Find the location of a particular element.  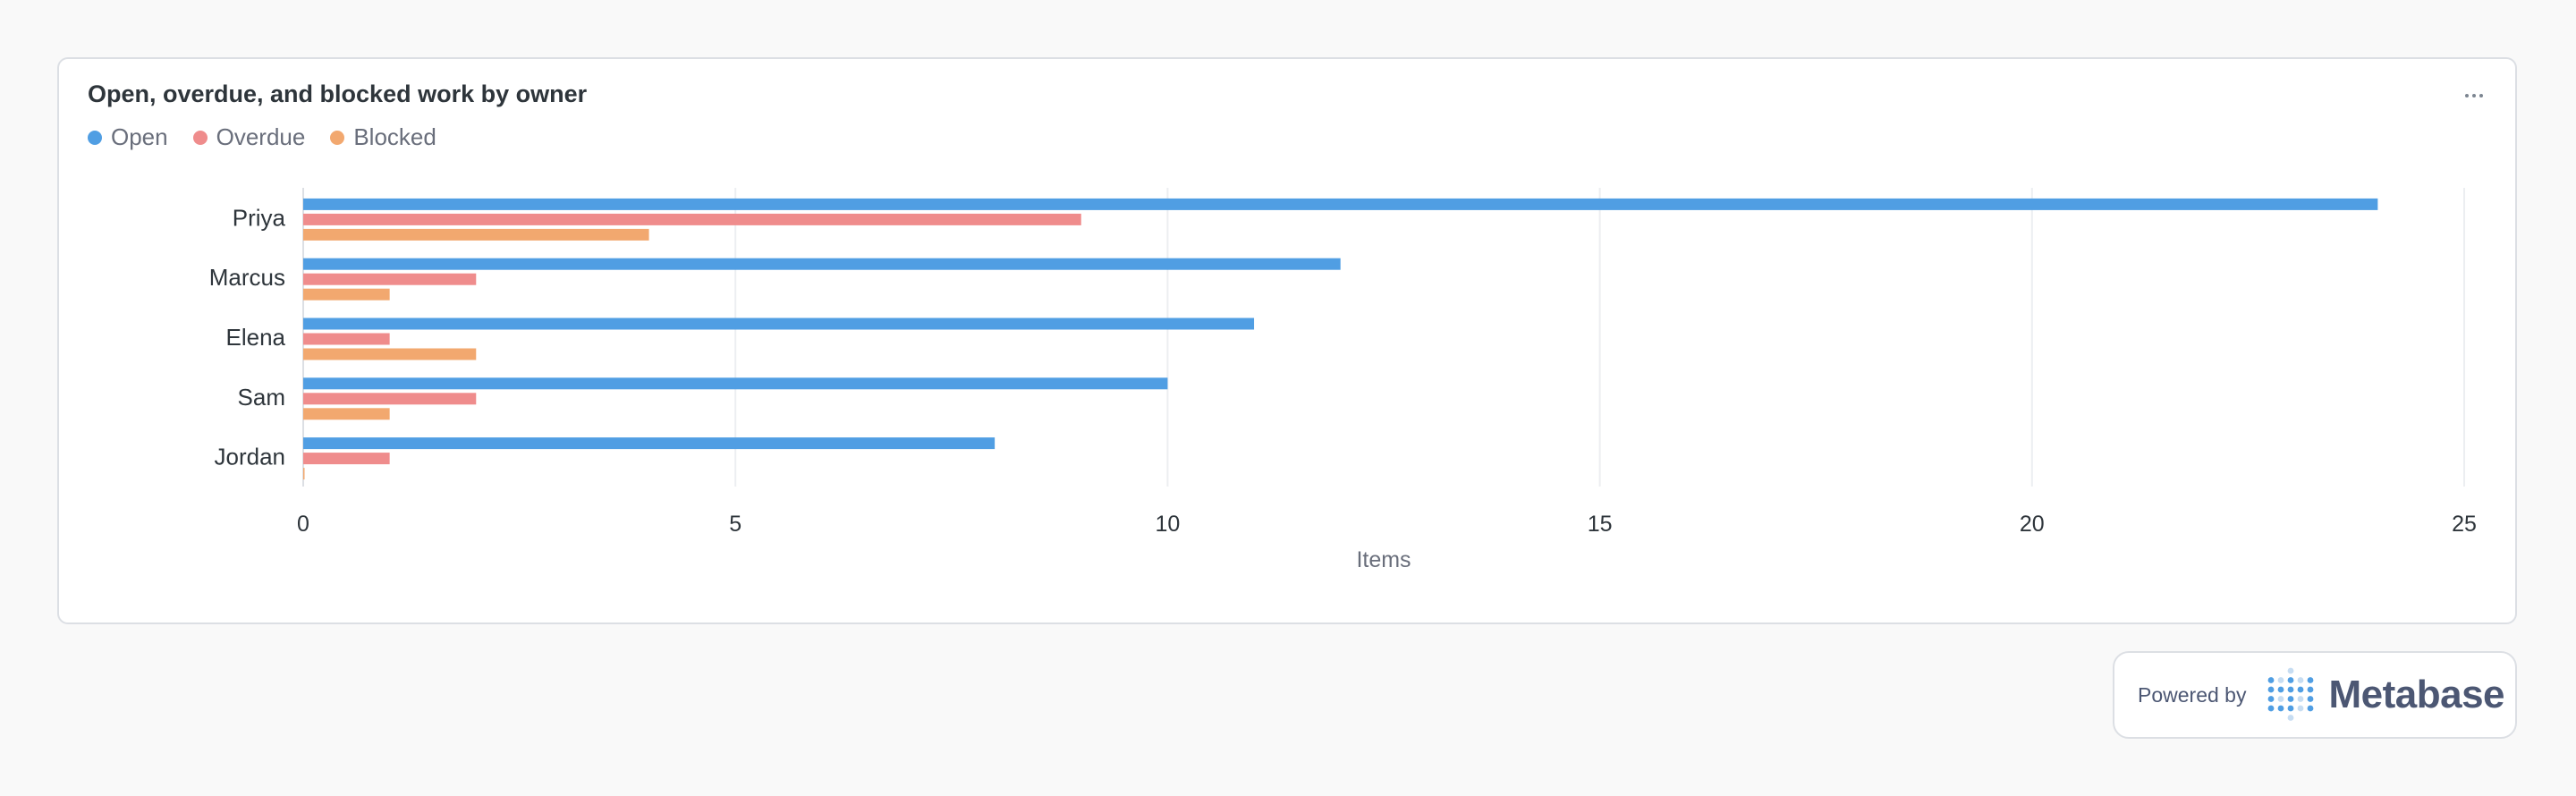

bar-blocked-jordan is located at coordinates (304, 474).